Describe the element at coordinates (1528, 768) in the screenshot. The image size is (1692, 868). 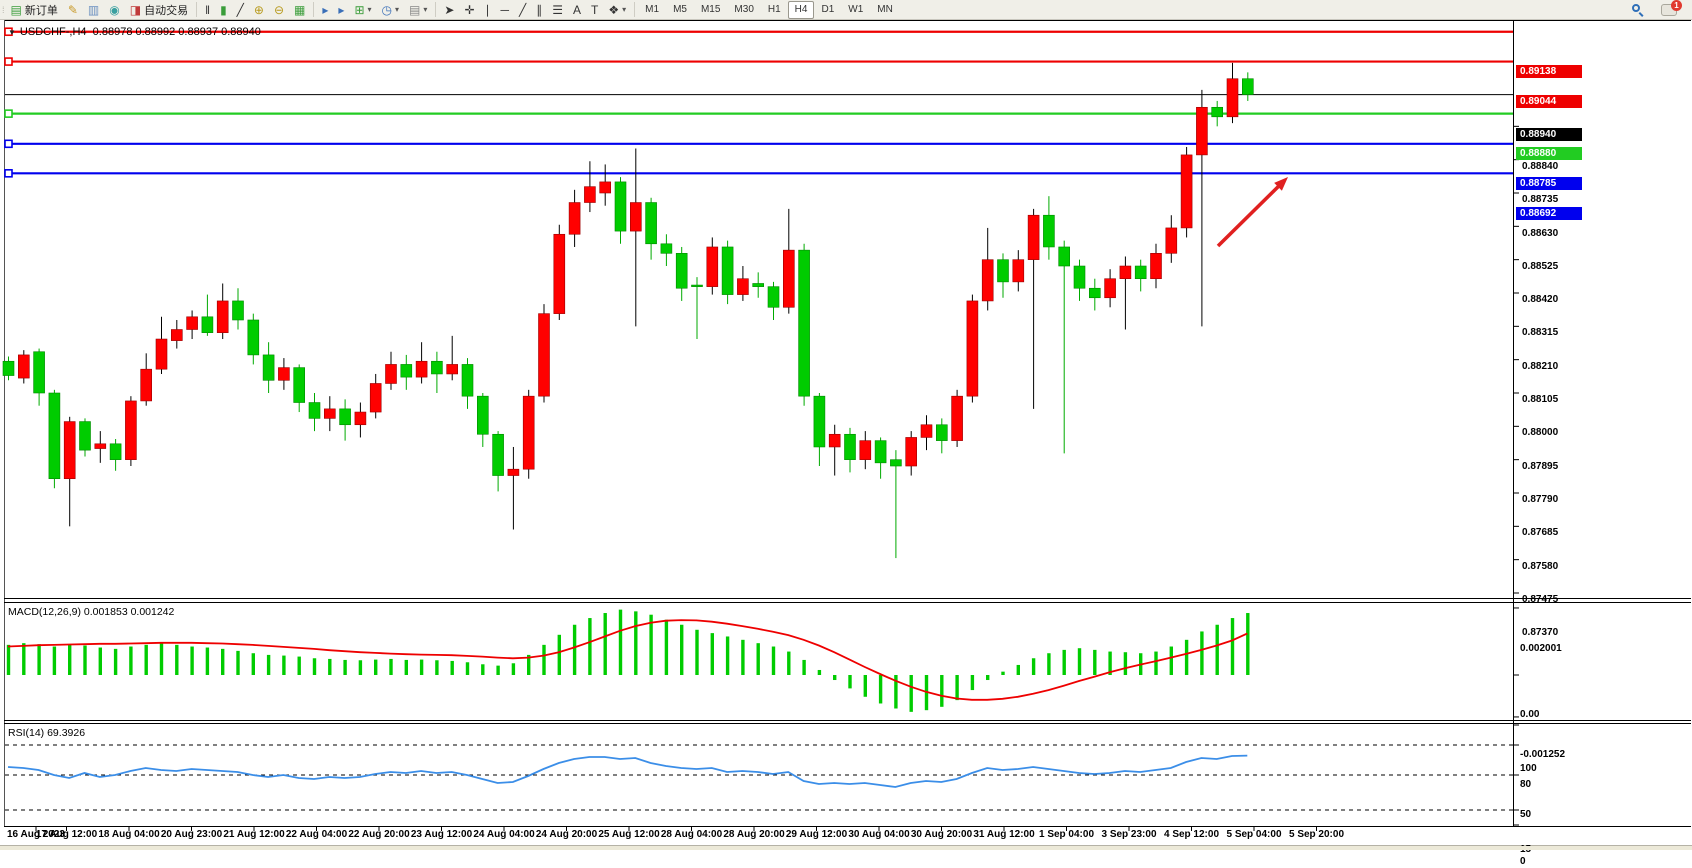
I see `rsi-scale-label: 100` at that location.